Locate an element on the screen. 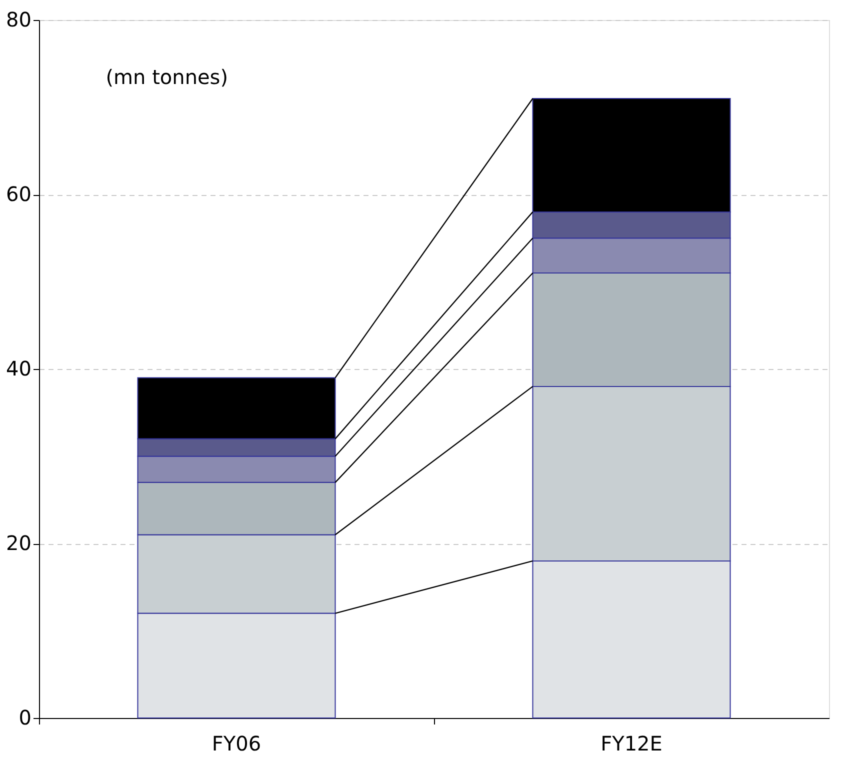  y-tick-label: 60 is located at coordinates (19, 194).